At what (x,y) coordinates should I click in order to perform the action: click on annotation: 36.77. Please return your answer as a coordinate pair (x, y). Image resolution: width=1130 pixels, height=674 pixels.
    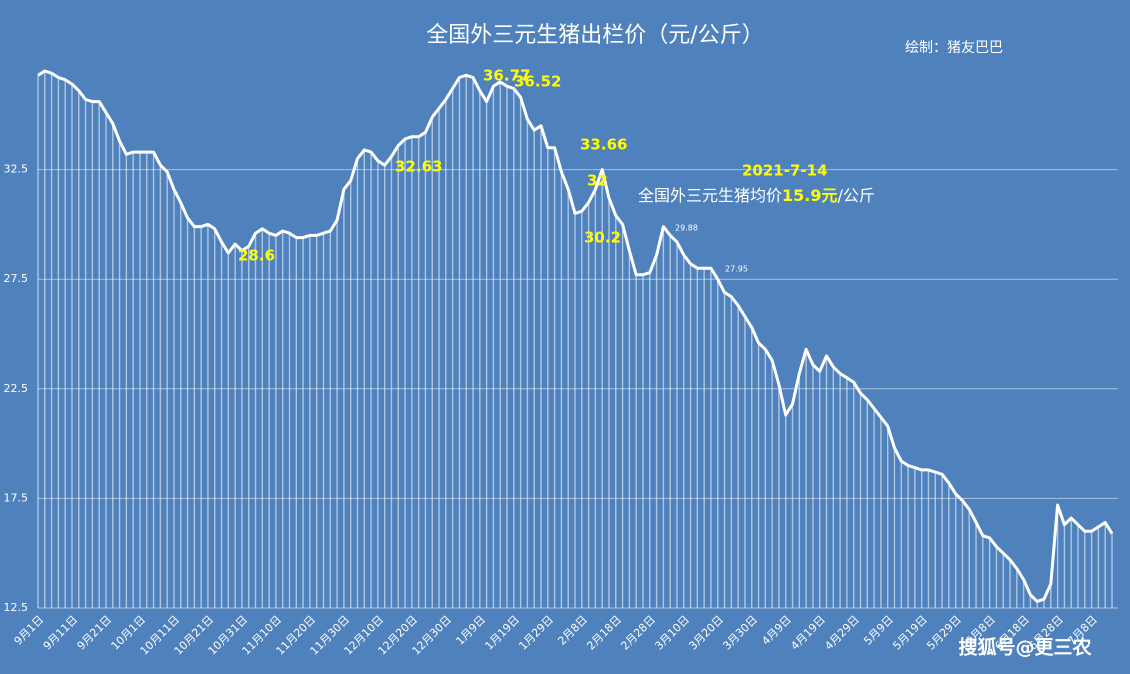
    Looking at the image, I should click on (506, 76).